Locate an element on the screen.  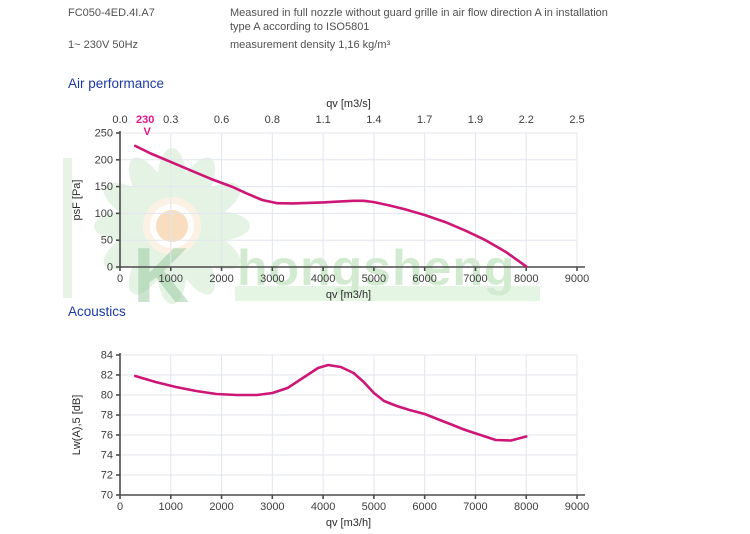
secondary-x-tick-label: 0.3 is located at coordinates (170, 120).